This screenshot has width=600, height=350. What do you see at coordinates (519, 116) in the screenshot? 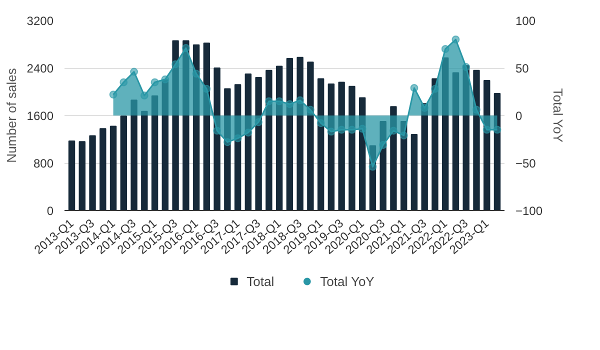
I see `y2-tick-label: 0` at bounding box center [519, 116].